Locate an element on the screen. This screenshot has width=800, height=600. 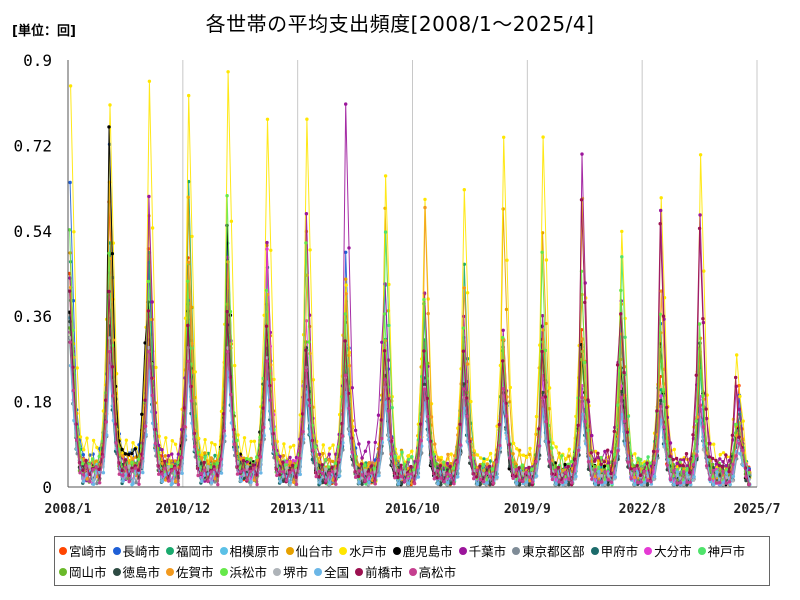
legend-label: 全国 is located at coordinates (337, 572).